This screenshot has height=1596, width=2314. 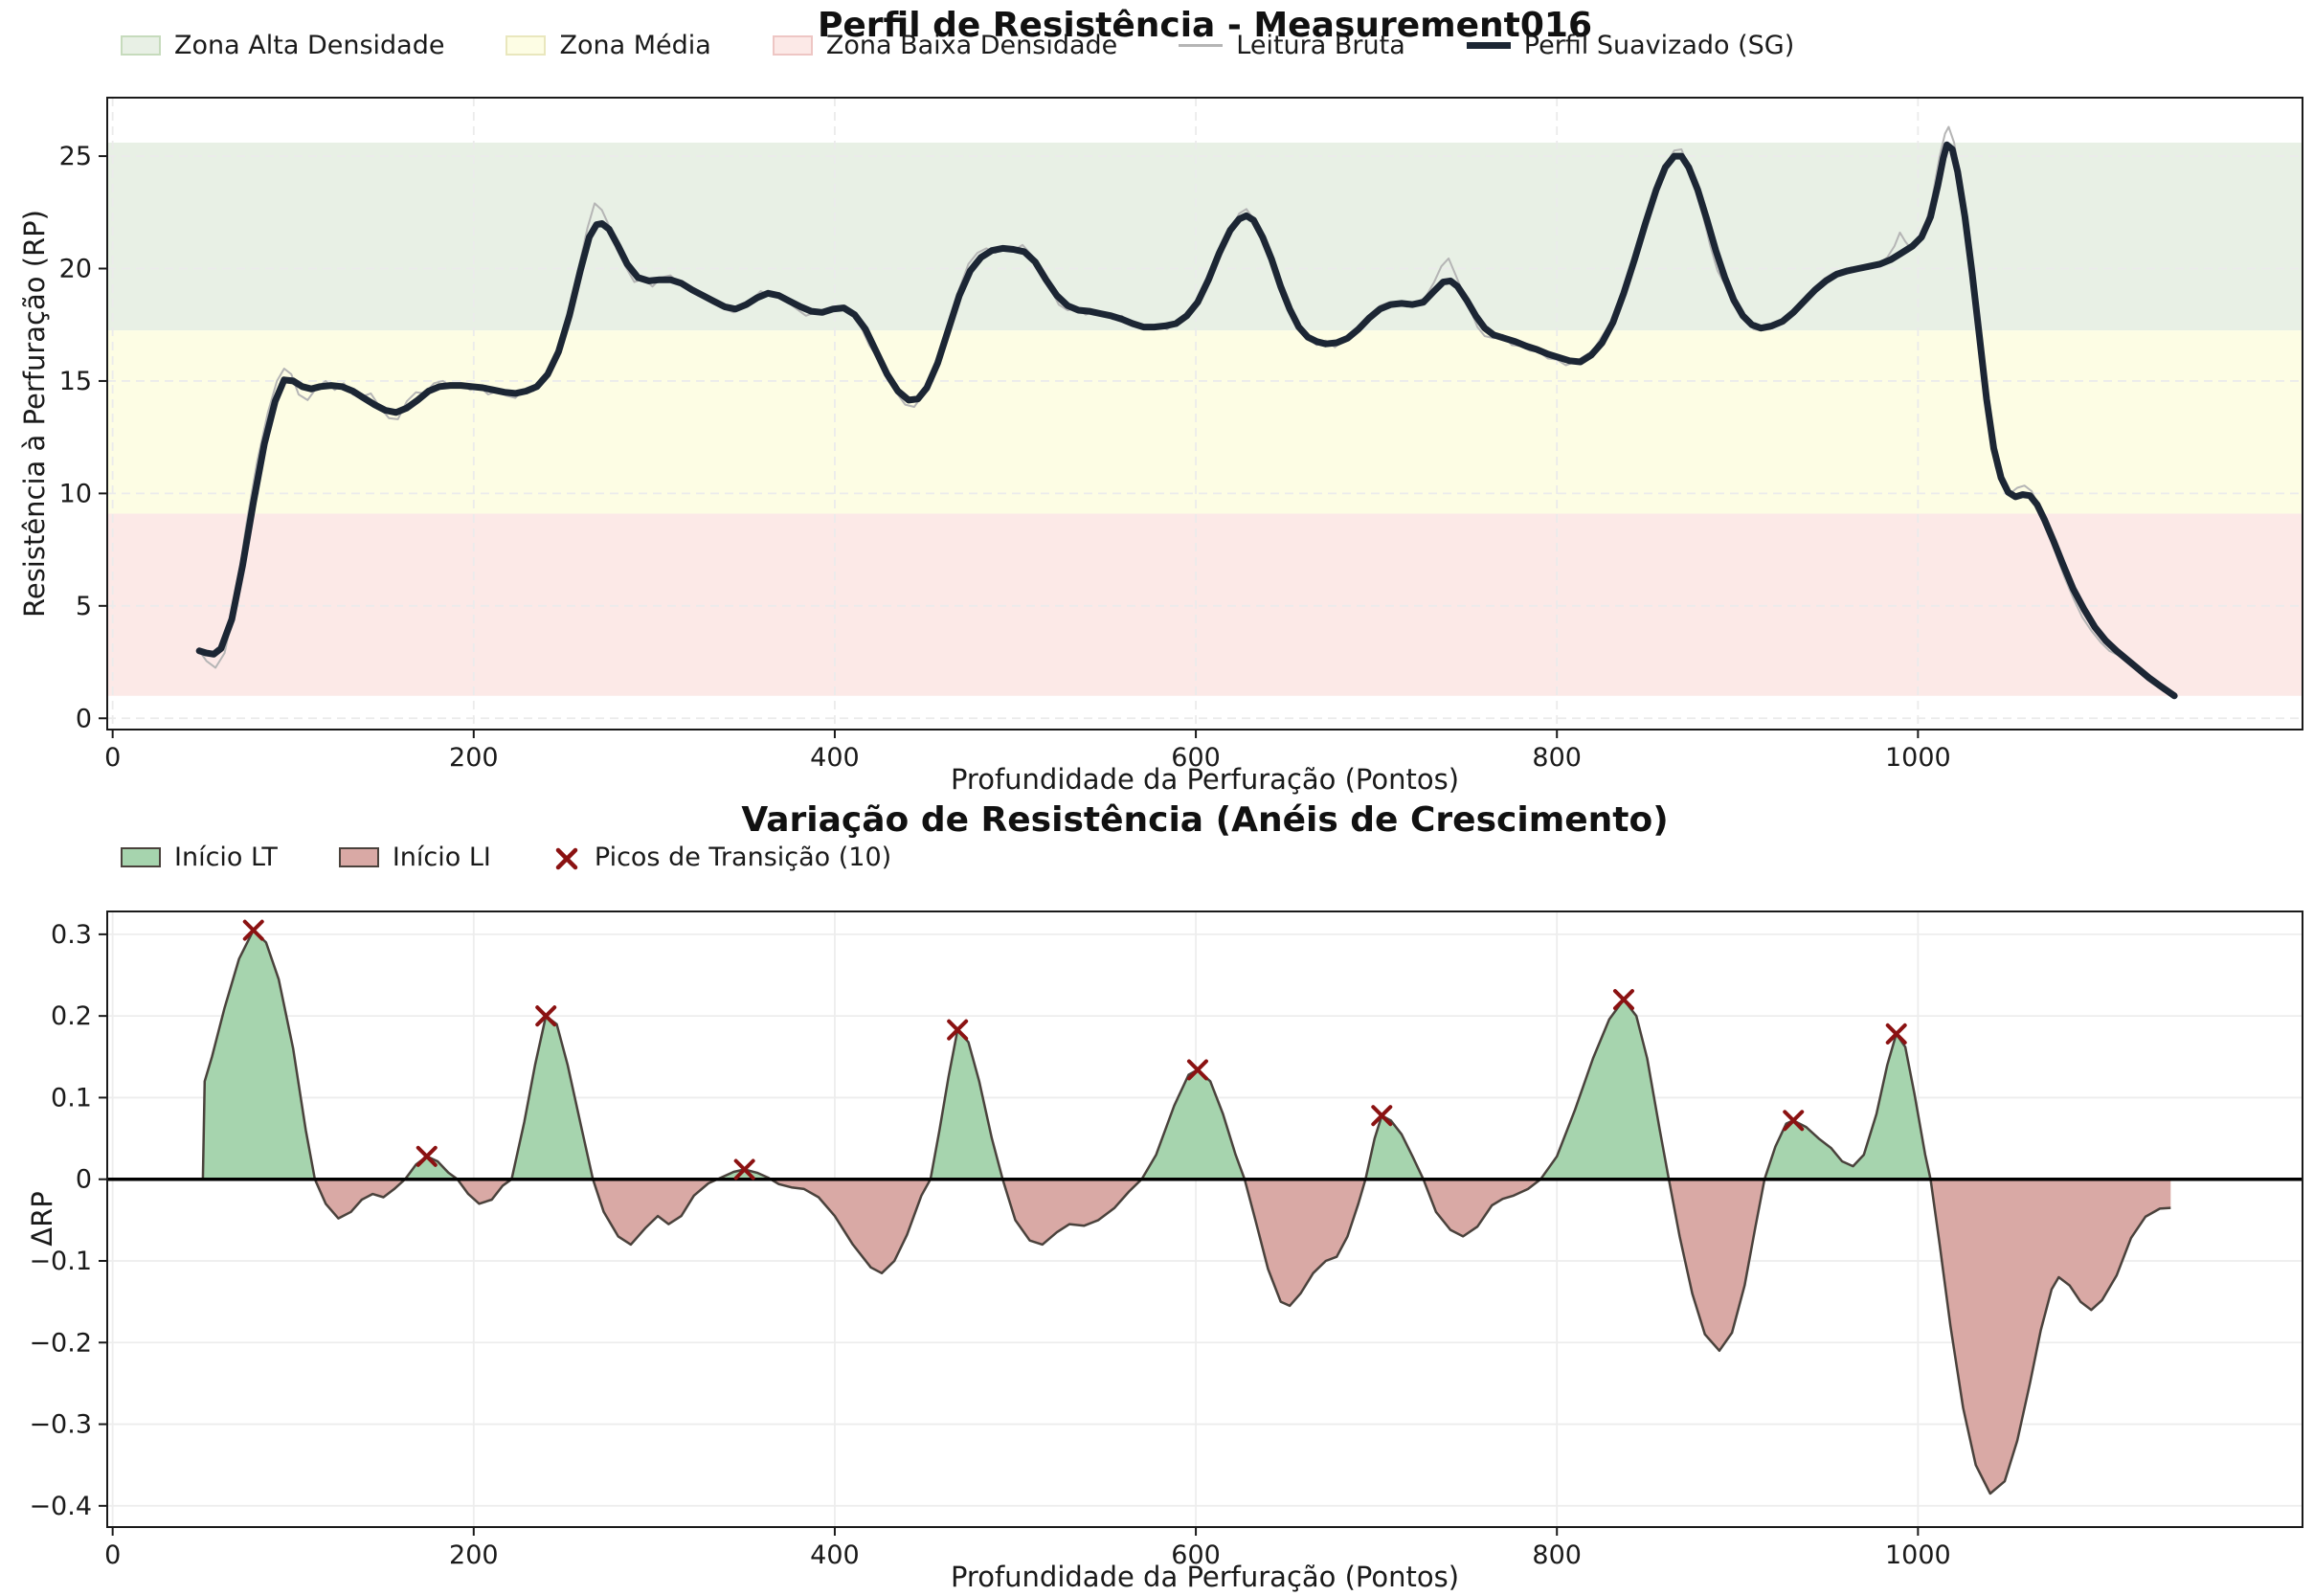 What do you see at coordinates (141, 45) in the screenshot?
I see `zone-high-swatch-icon` at bounding box center [141, 45].